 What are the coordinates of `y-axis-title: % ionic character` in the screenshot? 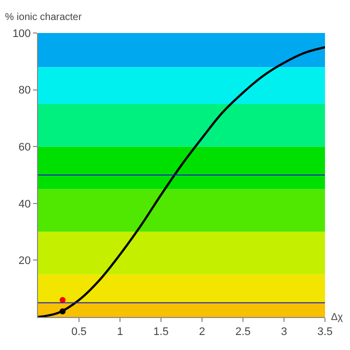 It's located at (43, 17).